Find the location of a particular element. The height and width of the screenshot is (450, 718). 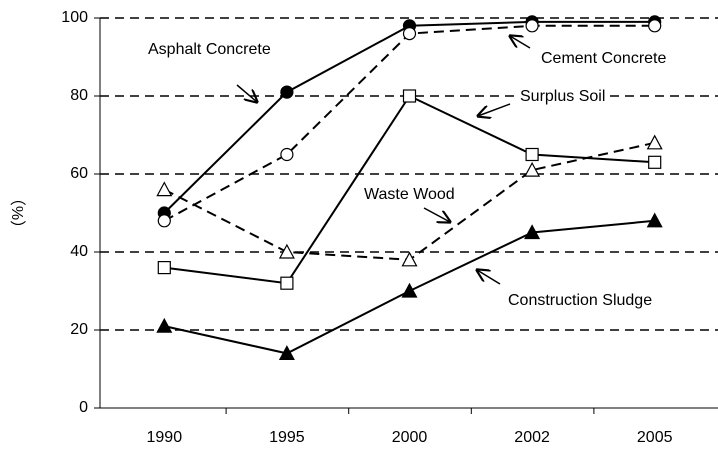

y-tick-label: 40 is located at coordinates (79, 251).